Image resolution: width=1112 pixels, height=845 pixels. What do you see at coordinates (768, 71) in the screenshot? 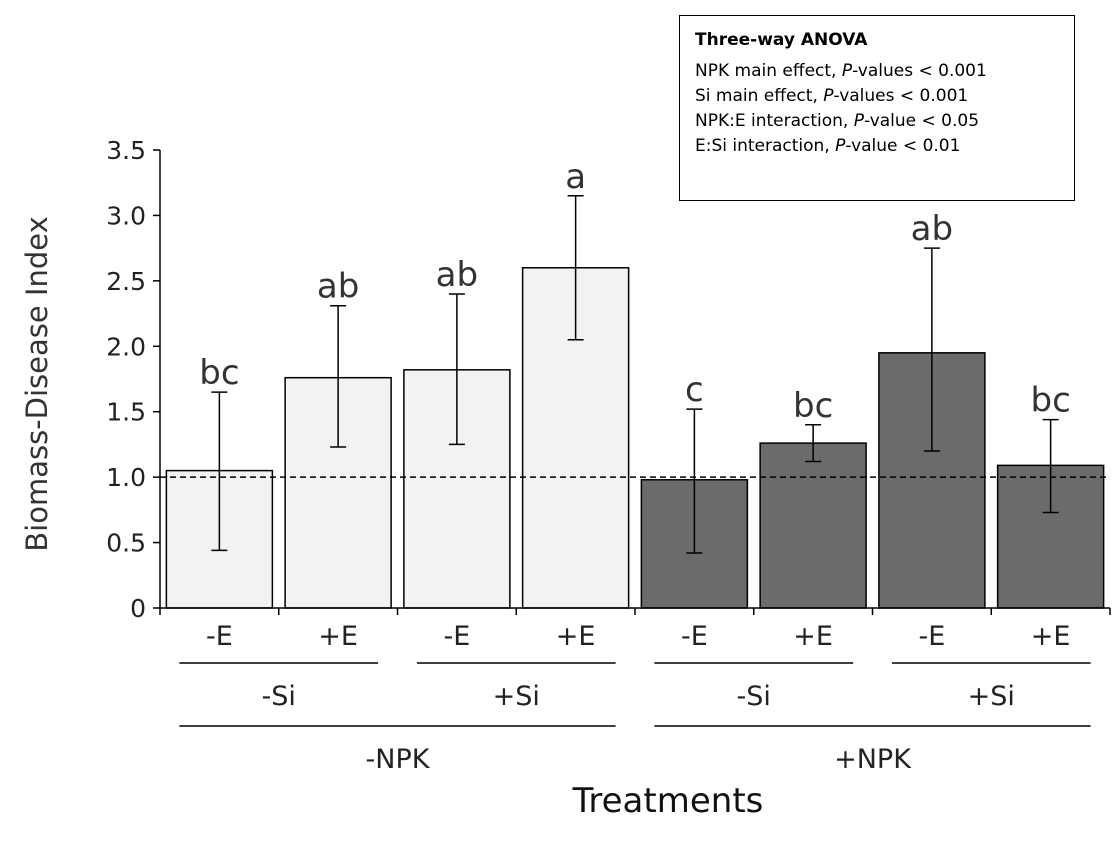
I see `anova-line-text: NPK main effect,` at bounding box center [768, 71].